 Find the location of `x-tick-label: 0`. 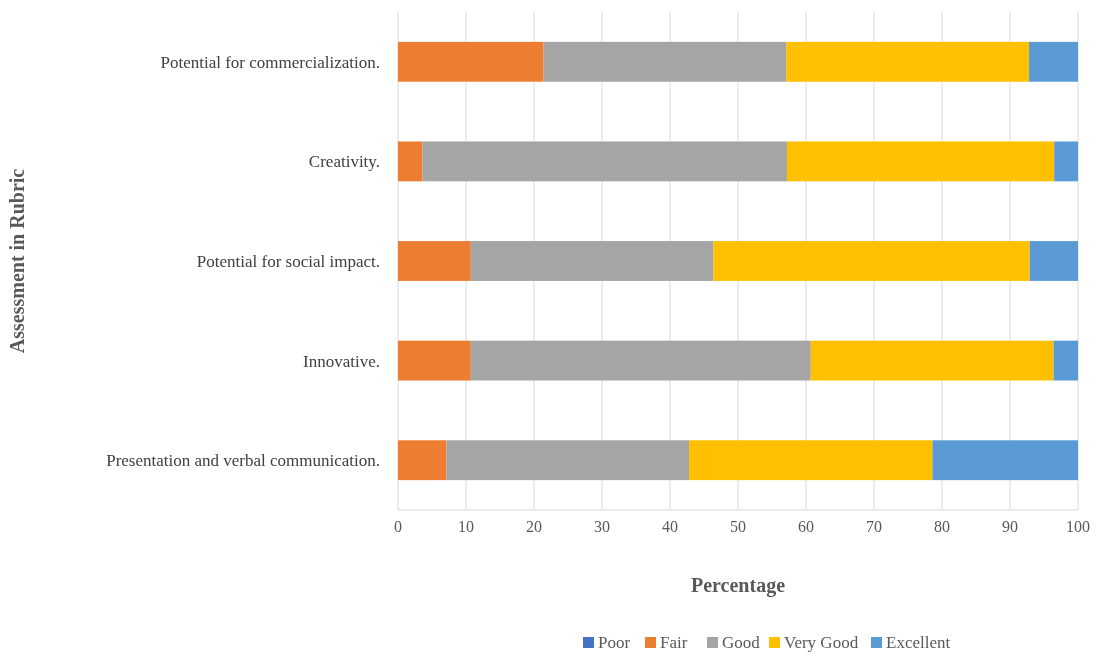

x-tick-label: 0 is located at coordinates (398, 526).